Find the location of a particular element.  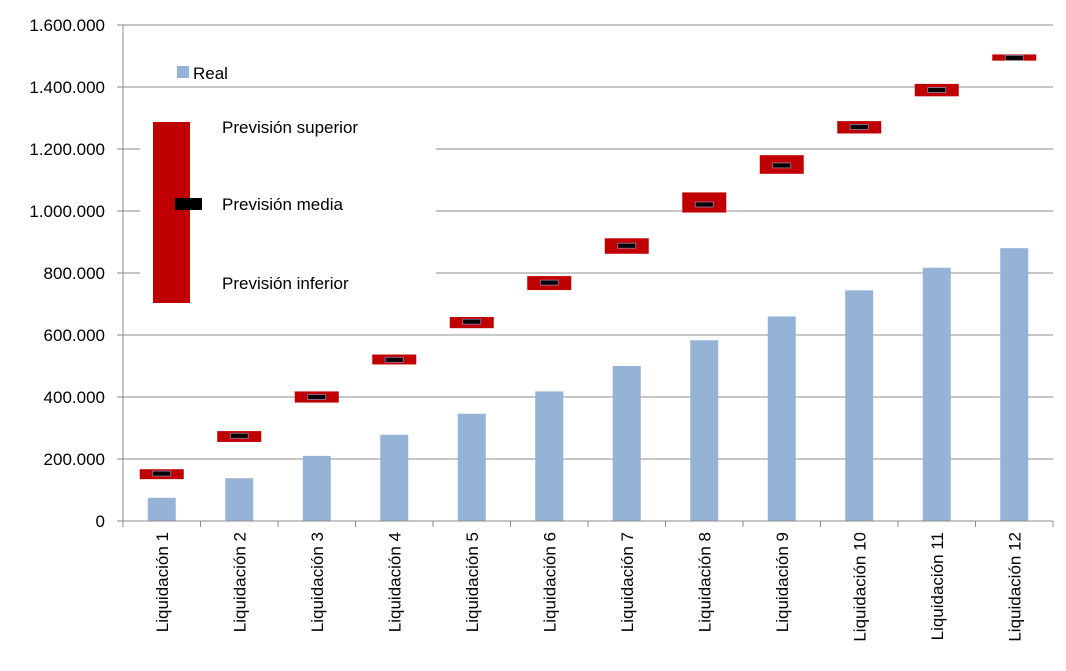

x-tick-label: Liquidación 1 is located at coordinates (162, 582).